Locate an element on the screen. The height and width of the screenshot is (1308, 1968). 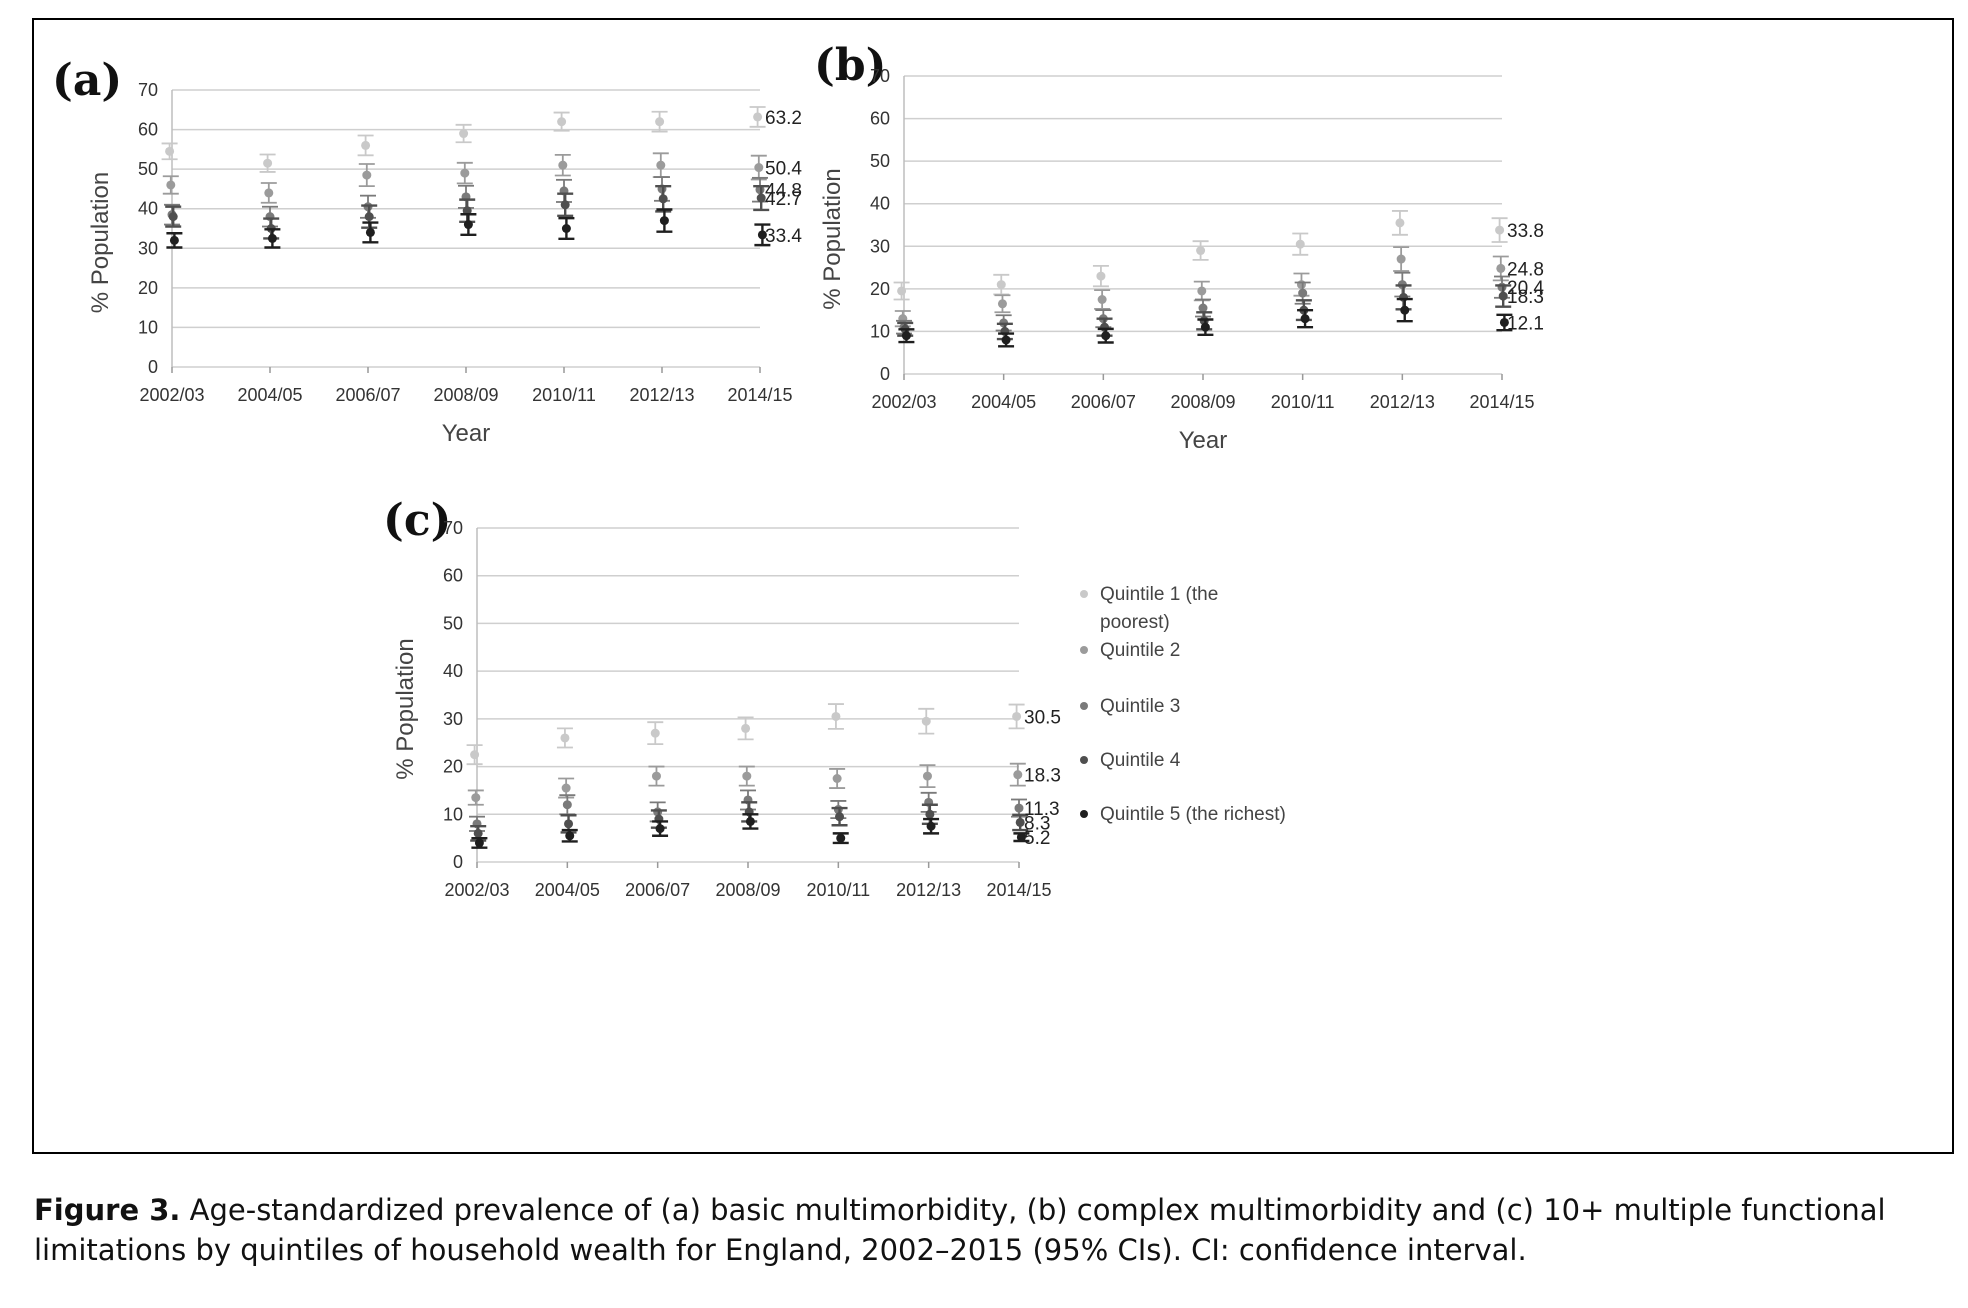
panel-c-label: (c) is located at coordinates (417, 520).